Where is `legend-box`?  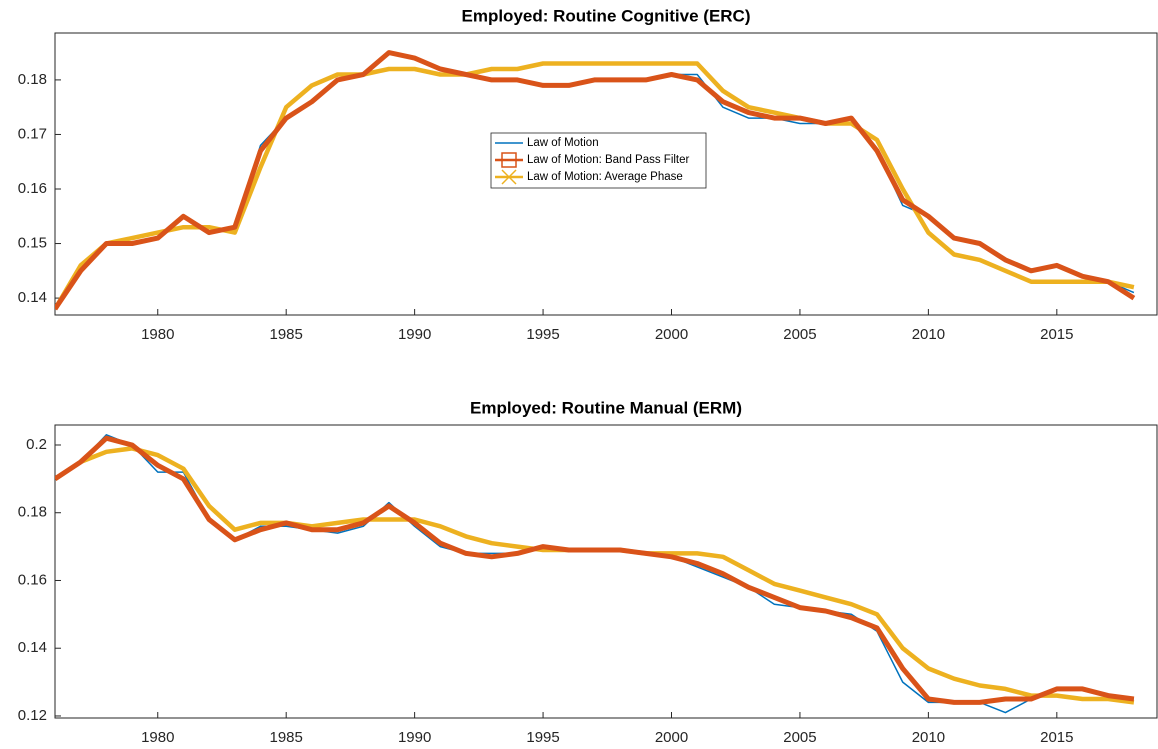 legend-box is located at coordinates (598, 160).